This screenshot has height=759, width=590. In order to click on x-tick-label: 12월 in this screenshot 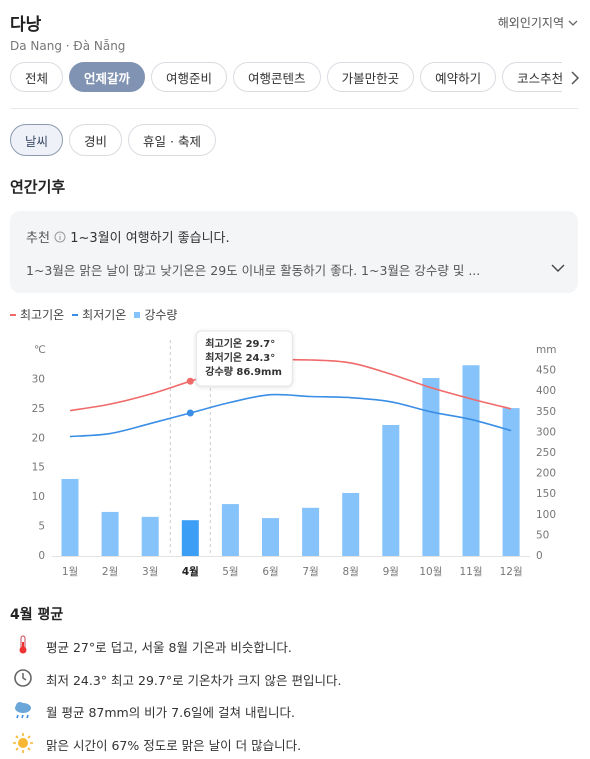, I will do `click(511, 572)`.